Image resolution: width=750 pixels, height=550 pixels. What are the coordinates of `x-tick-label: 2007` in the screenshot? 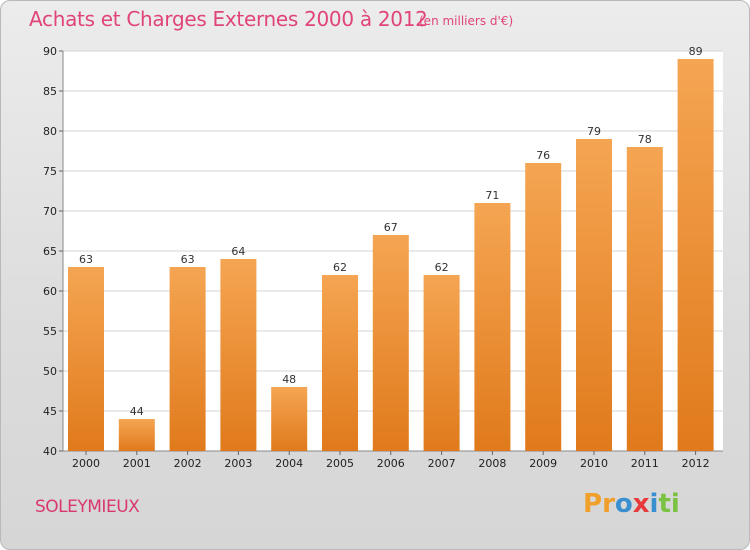 It's located at (442, 463).